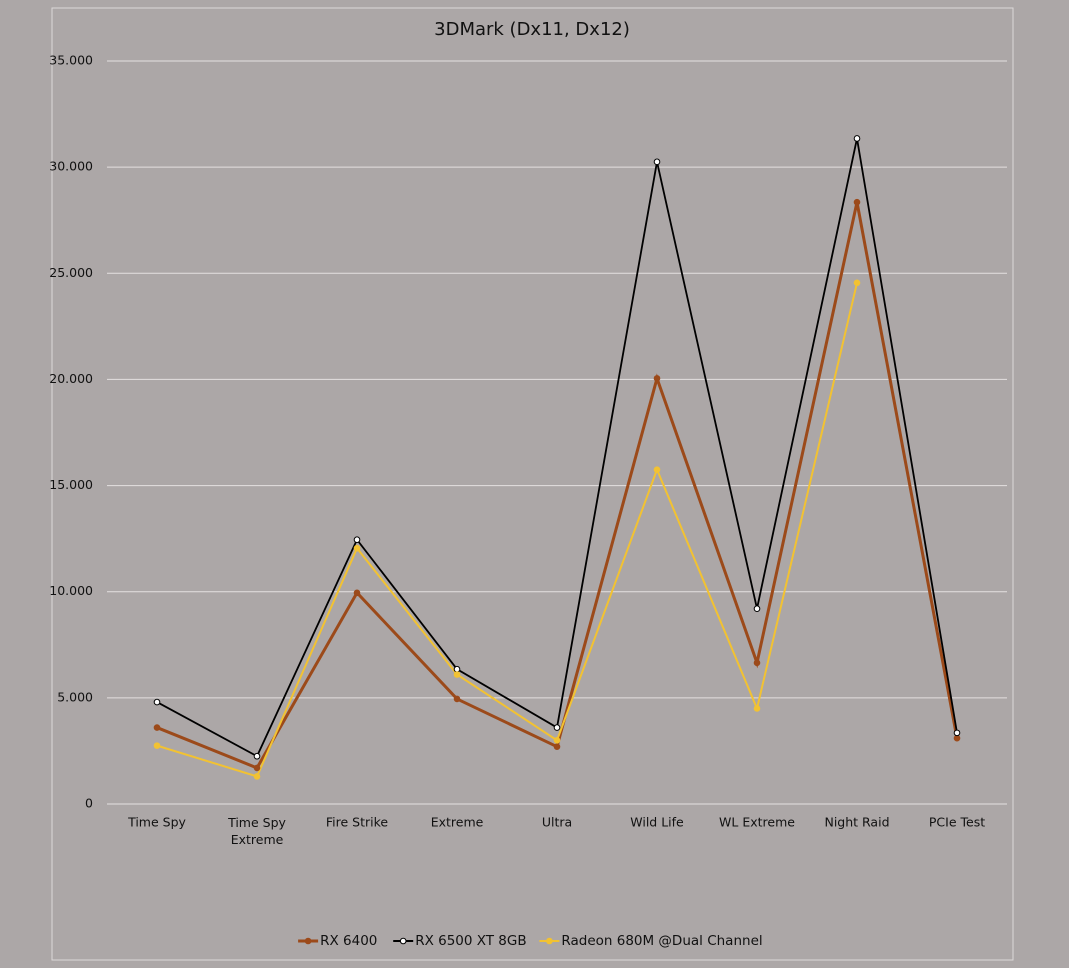  Describe the element at coordinates (470, 941) in the screenshot. I see `legend-label: RX 6500 XT 8GB` at that location.